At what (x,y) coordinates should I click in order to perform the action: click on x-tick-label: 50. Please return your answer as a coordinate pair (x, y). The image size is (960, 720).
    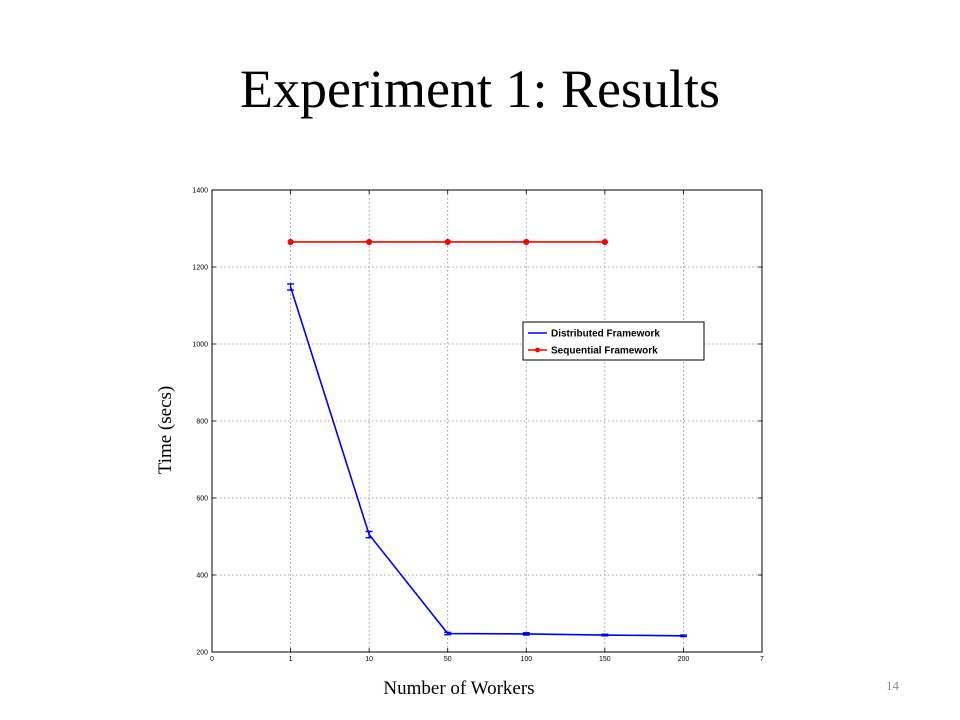
    Looking at the image, I should click on (448, 659).